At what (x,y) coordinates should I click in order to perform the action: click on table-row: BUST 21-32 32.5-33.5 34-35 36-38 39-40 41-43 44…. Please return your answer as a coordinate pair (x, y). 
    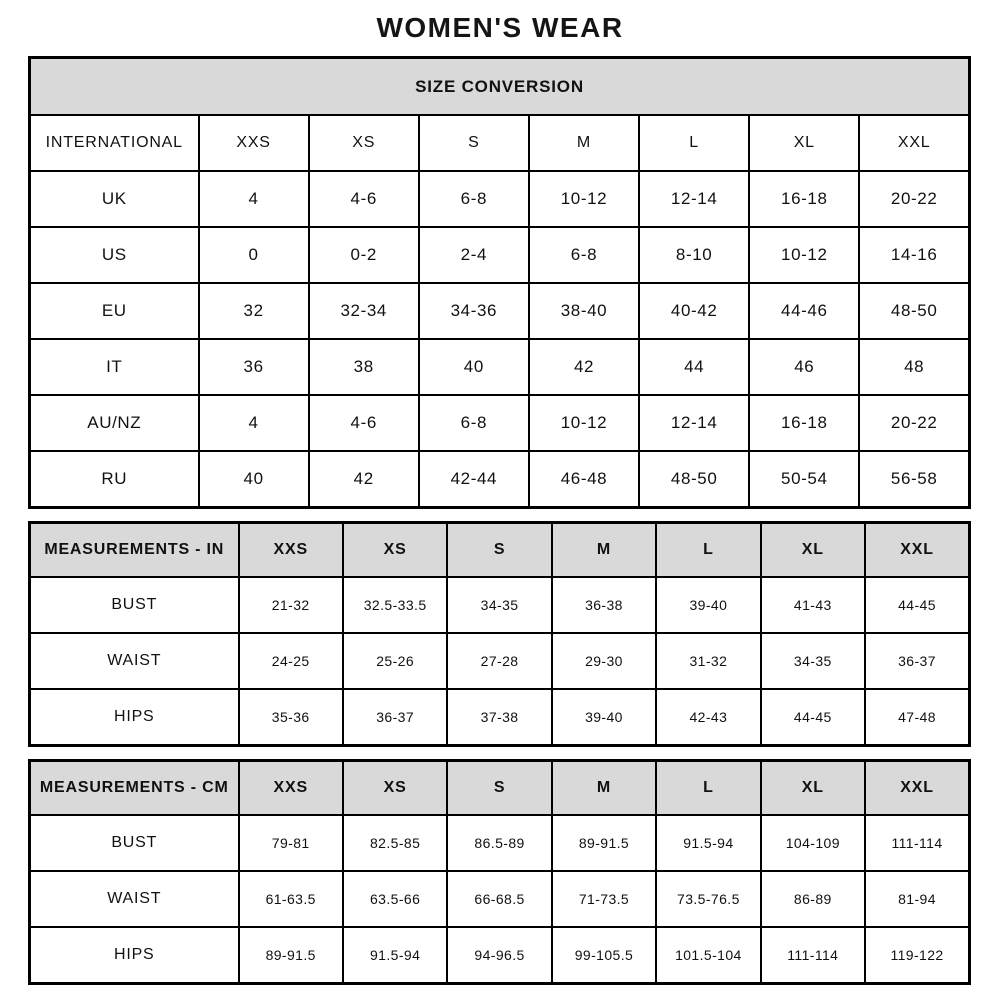
    Looking at the image, I should click on (499, 605).